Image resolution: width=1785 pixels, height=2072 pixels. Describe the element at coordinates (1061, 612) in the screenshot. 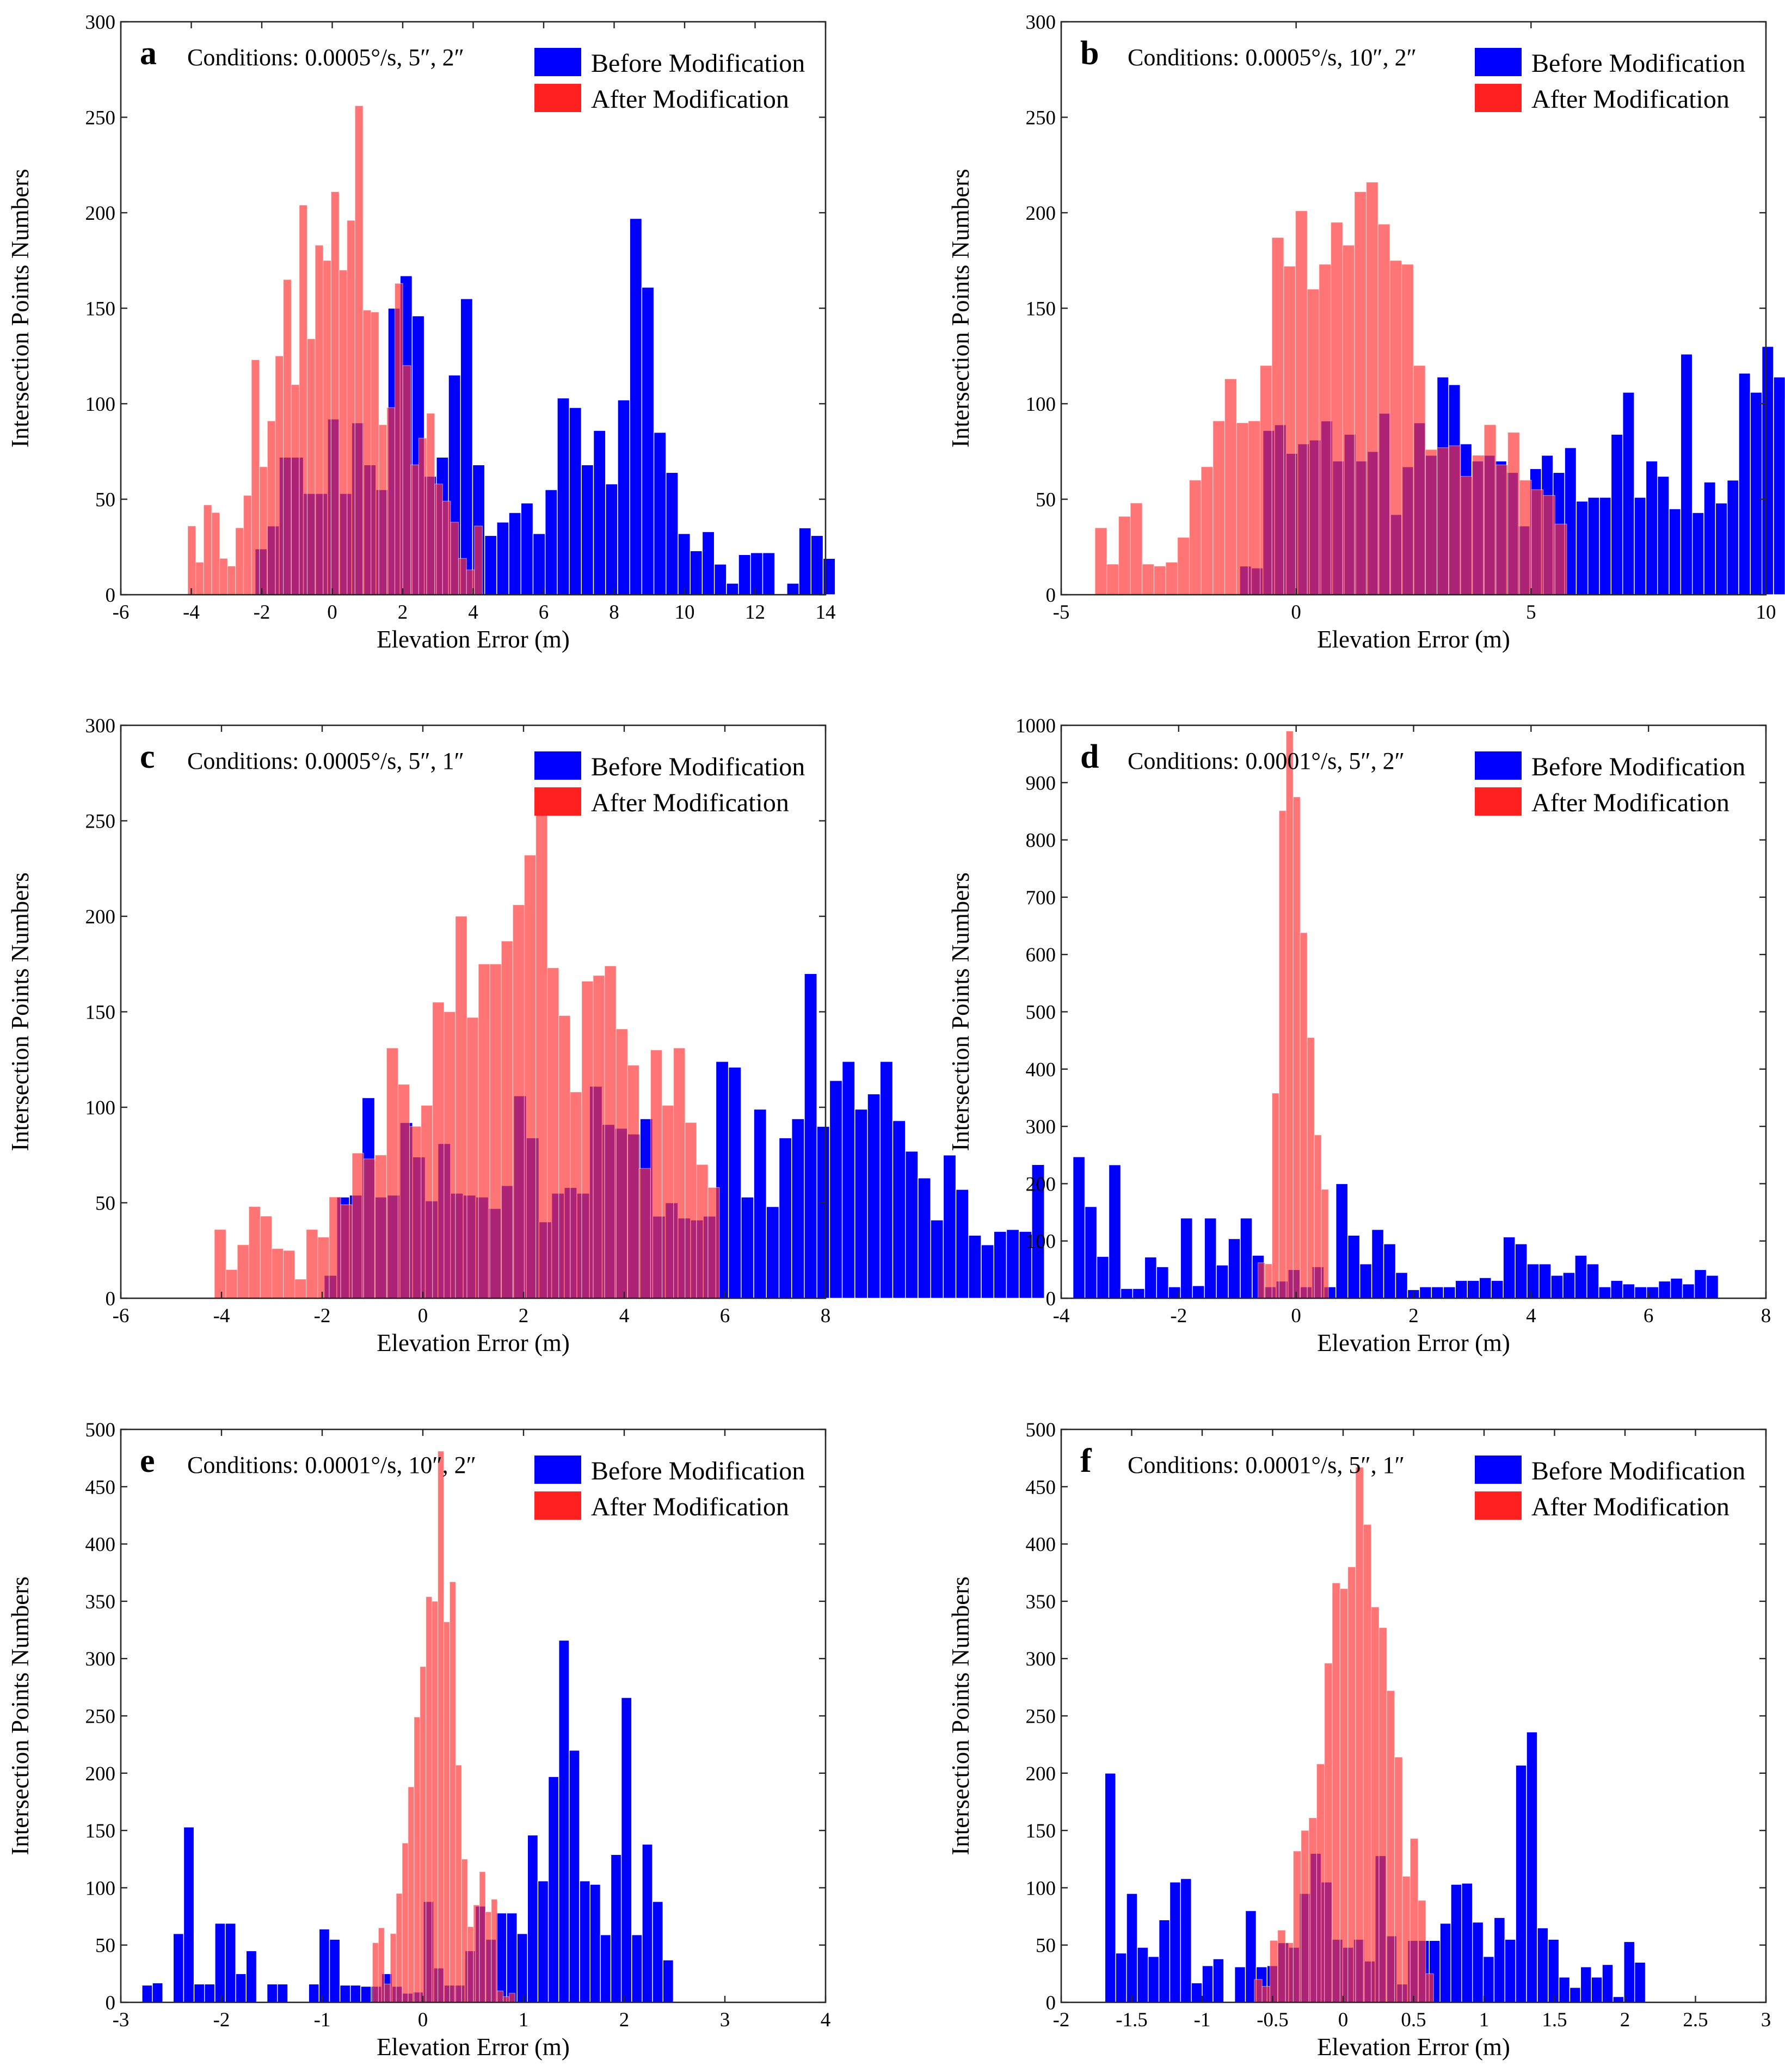

I see `x-tick-label: -5` at that location.